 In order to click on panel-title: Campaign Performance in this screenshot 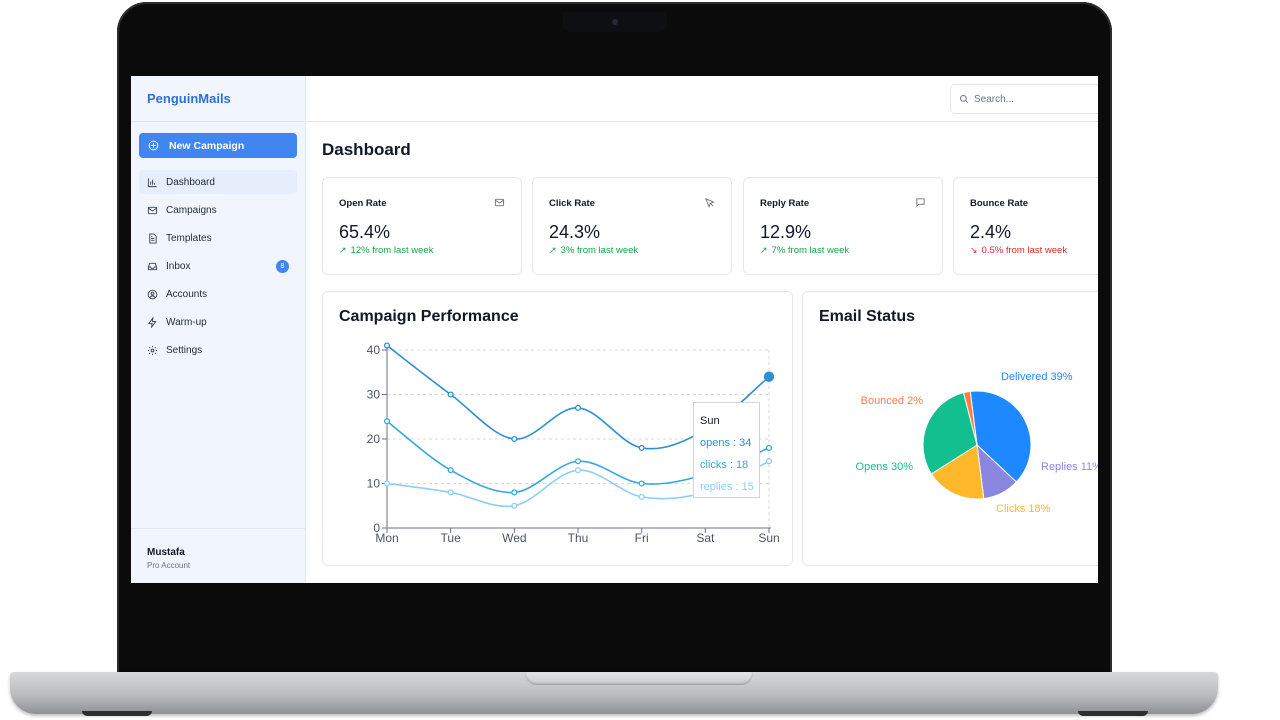, I will do `click(429, 316)`.